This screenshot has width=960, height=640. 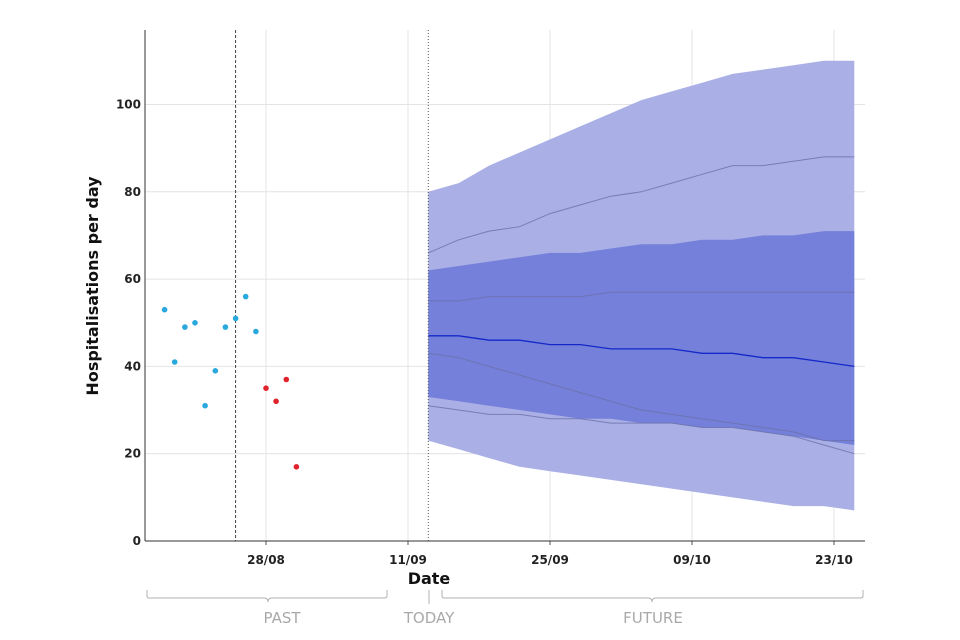 What do you see at coordinates (692, 560) in the screenshot?
I see `x-tick-label: 09/10` at bounding box center [692, 560].